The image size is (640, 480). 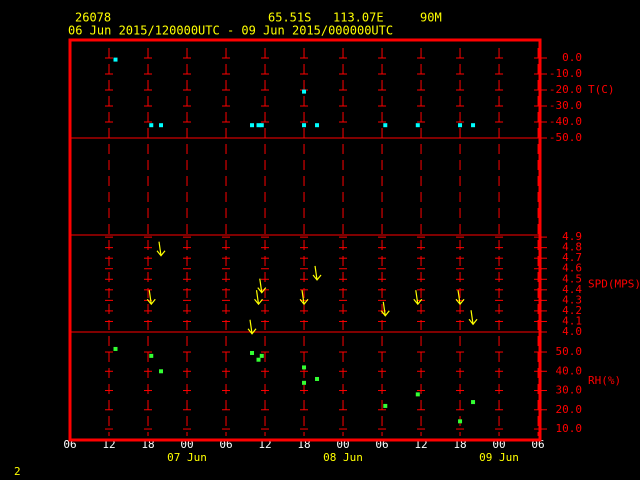 I want to click on y-tick-label: 30.0, so click(x=569, y=390).